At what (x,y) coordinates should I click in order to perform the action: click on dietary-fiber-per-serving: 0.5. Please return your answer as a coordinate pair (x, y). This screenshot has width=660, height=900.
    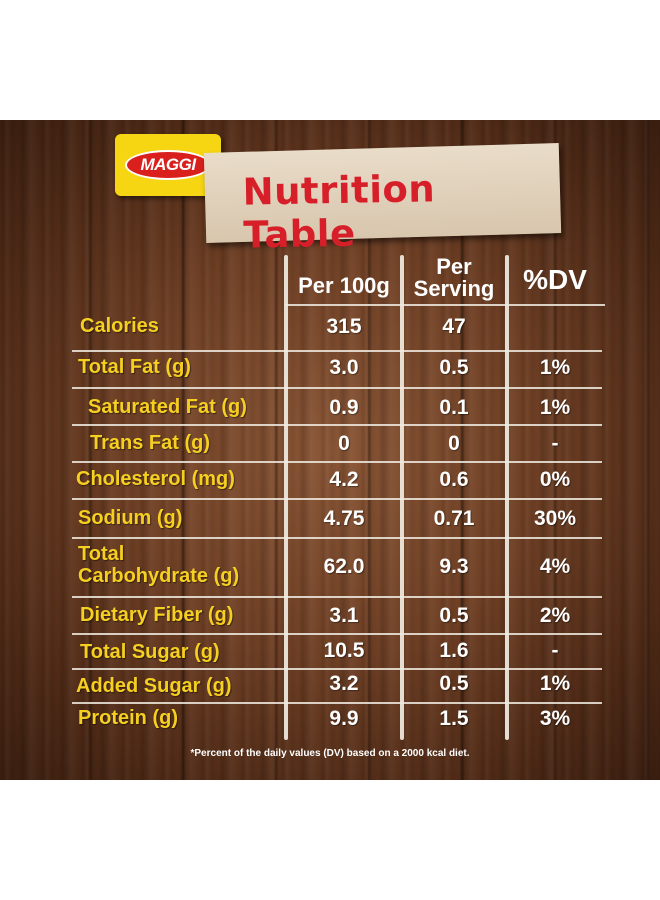
    Looking at the image, I should click on (454, 615).